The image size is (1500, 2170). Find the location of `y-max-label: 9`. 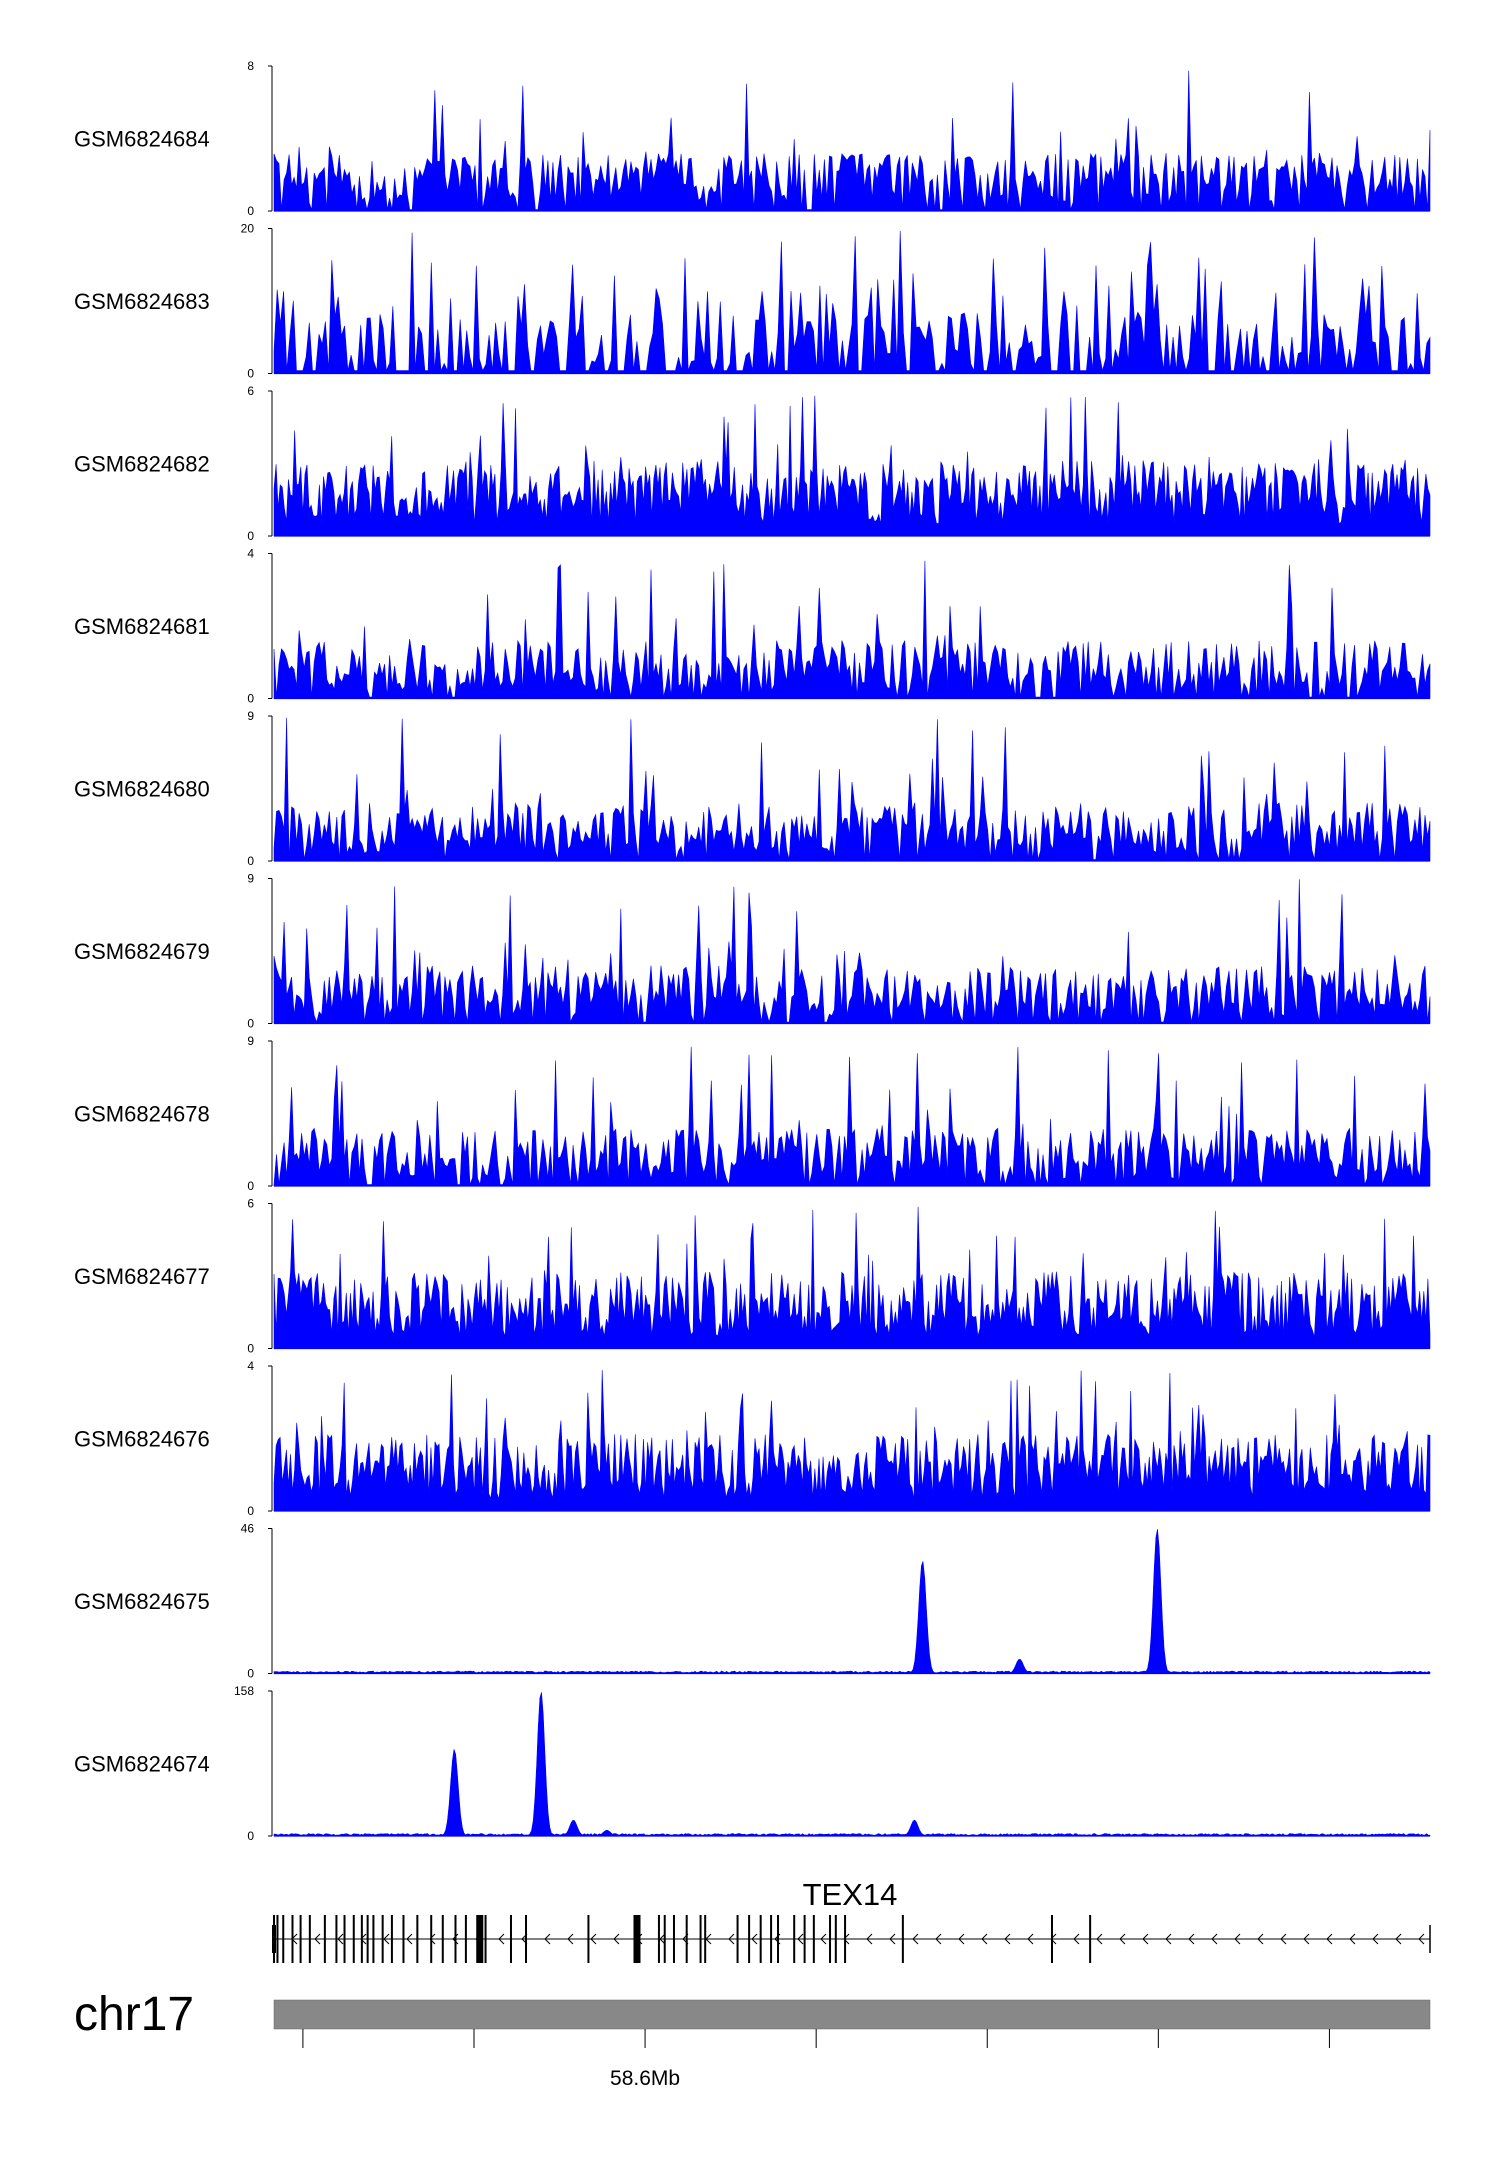

y-max-label: 9 is located at coordinates (250, 716).